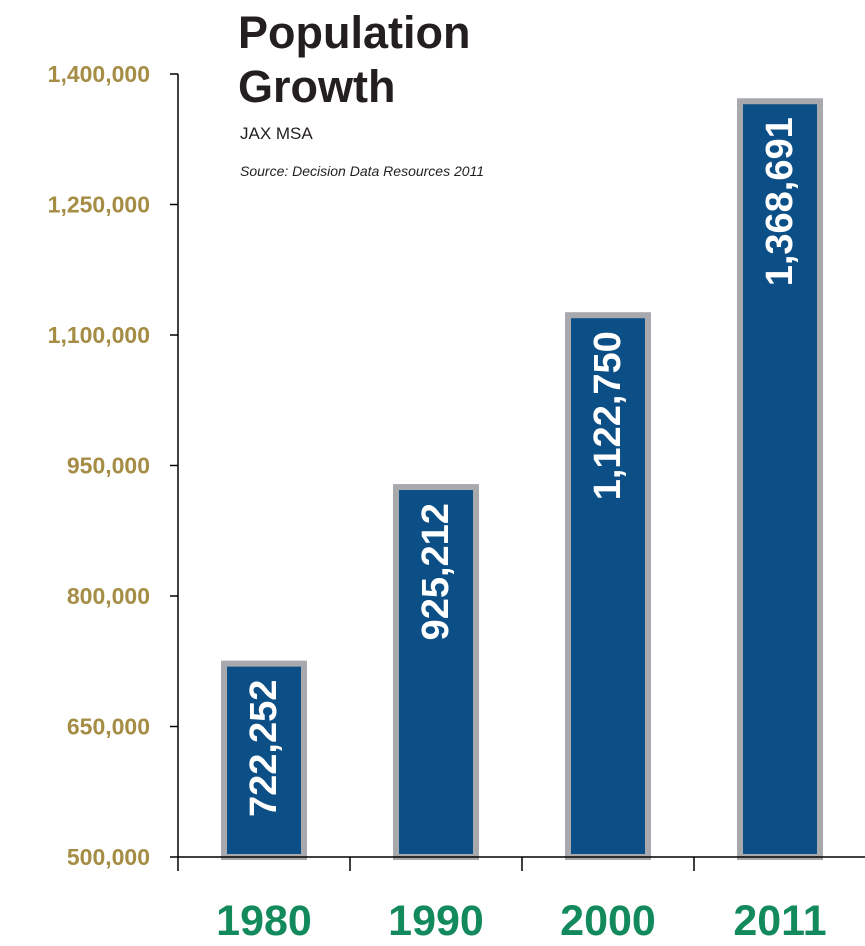 This screenshot has width=865, height=946. Describe the element at coordinates (780, 201) in the screenshot. I see `bar-data-label: 1,368,691` at that location.